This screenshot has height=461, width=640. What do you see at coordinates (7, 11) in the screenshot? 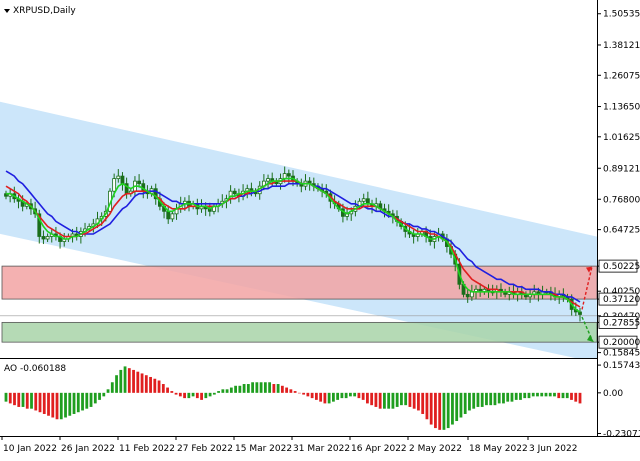
I see `chevron-down-icon` at bounding box center [7, 11].